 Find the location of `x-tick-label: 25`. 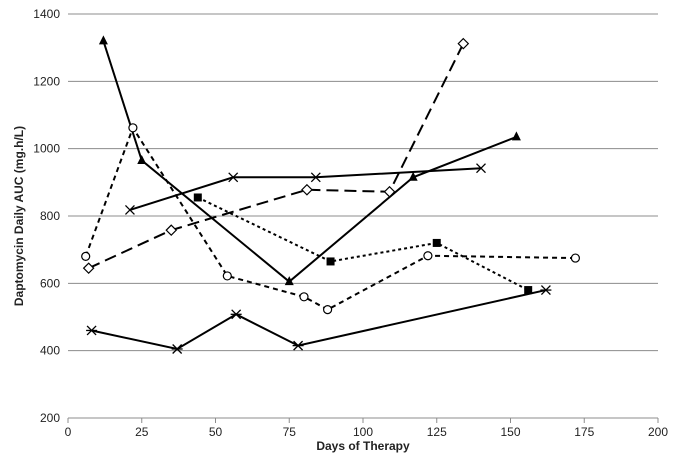

x-tick-label: 25 is located at coordinates (142, 432).